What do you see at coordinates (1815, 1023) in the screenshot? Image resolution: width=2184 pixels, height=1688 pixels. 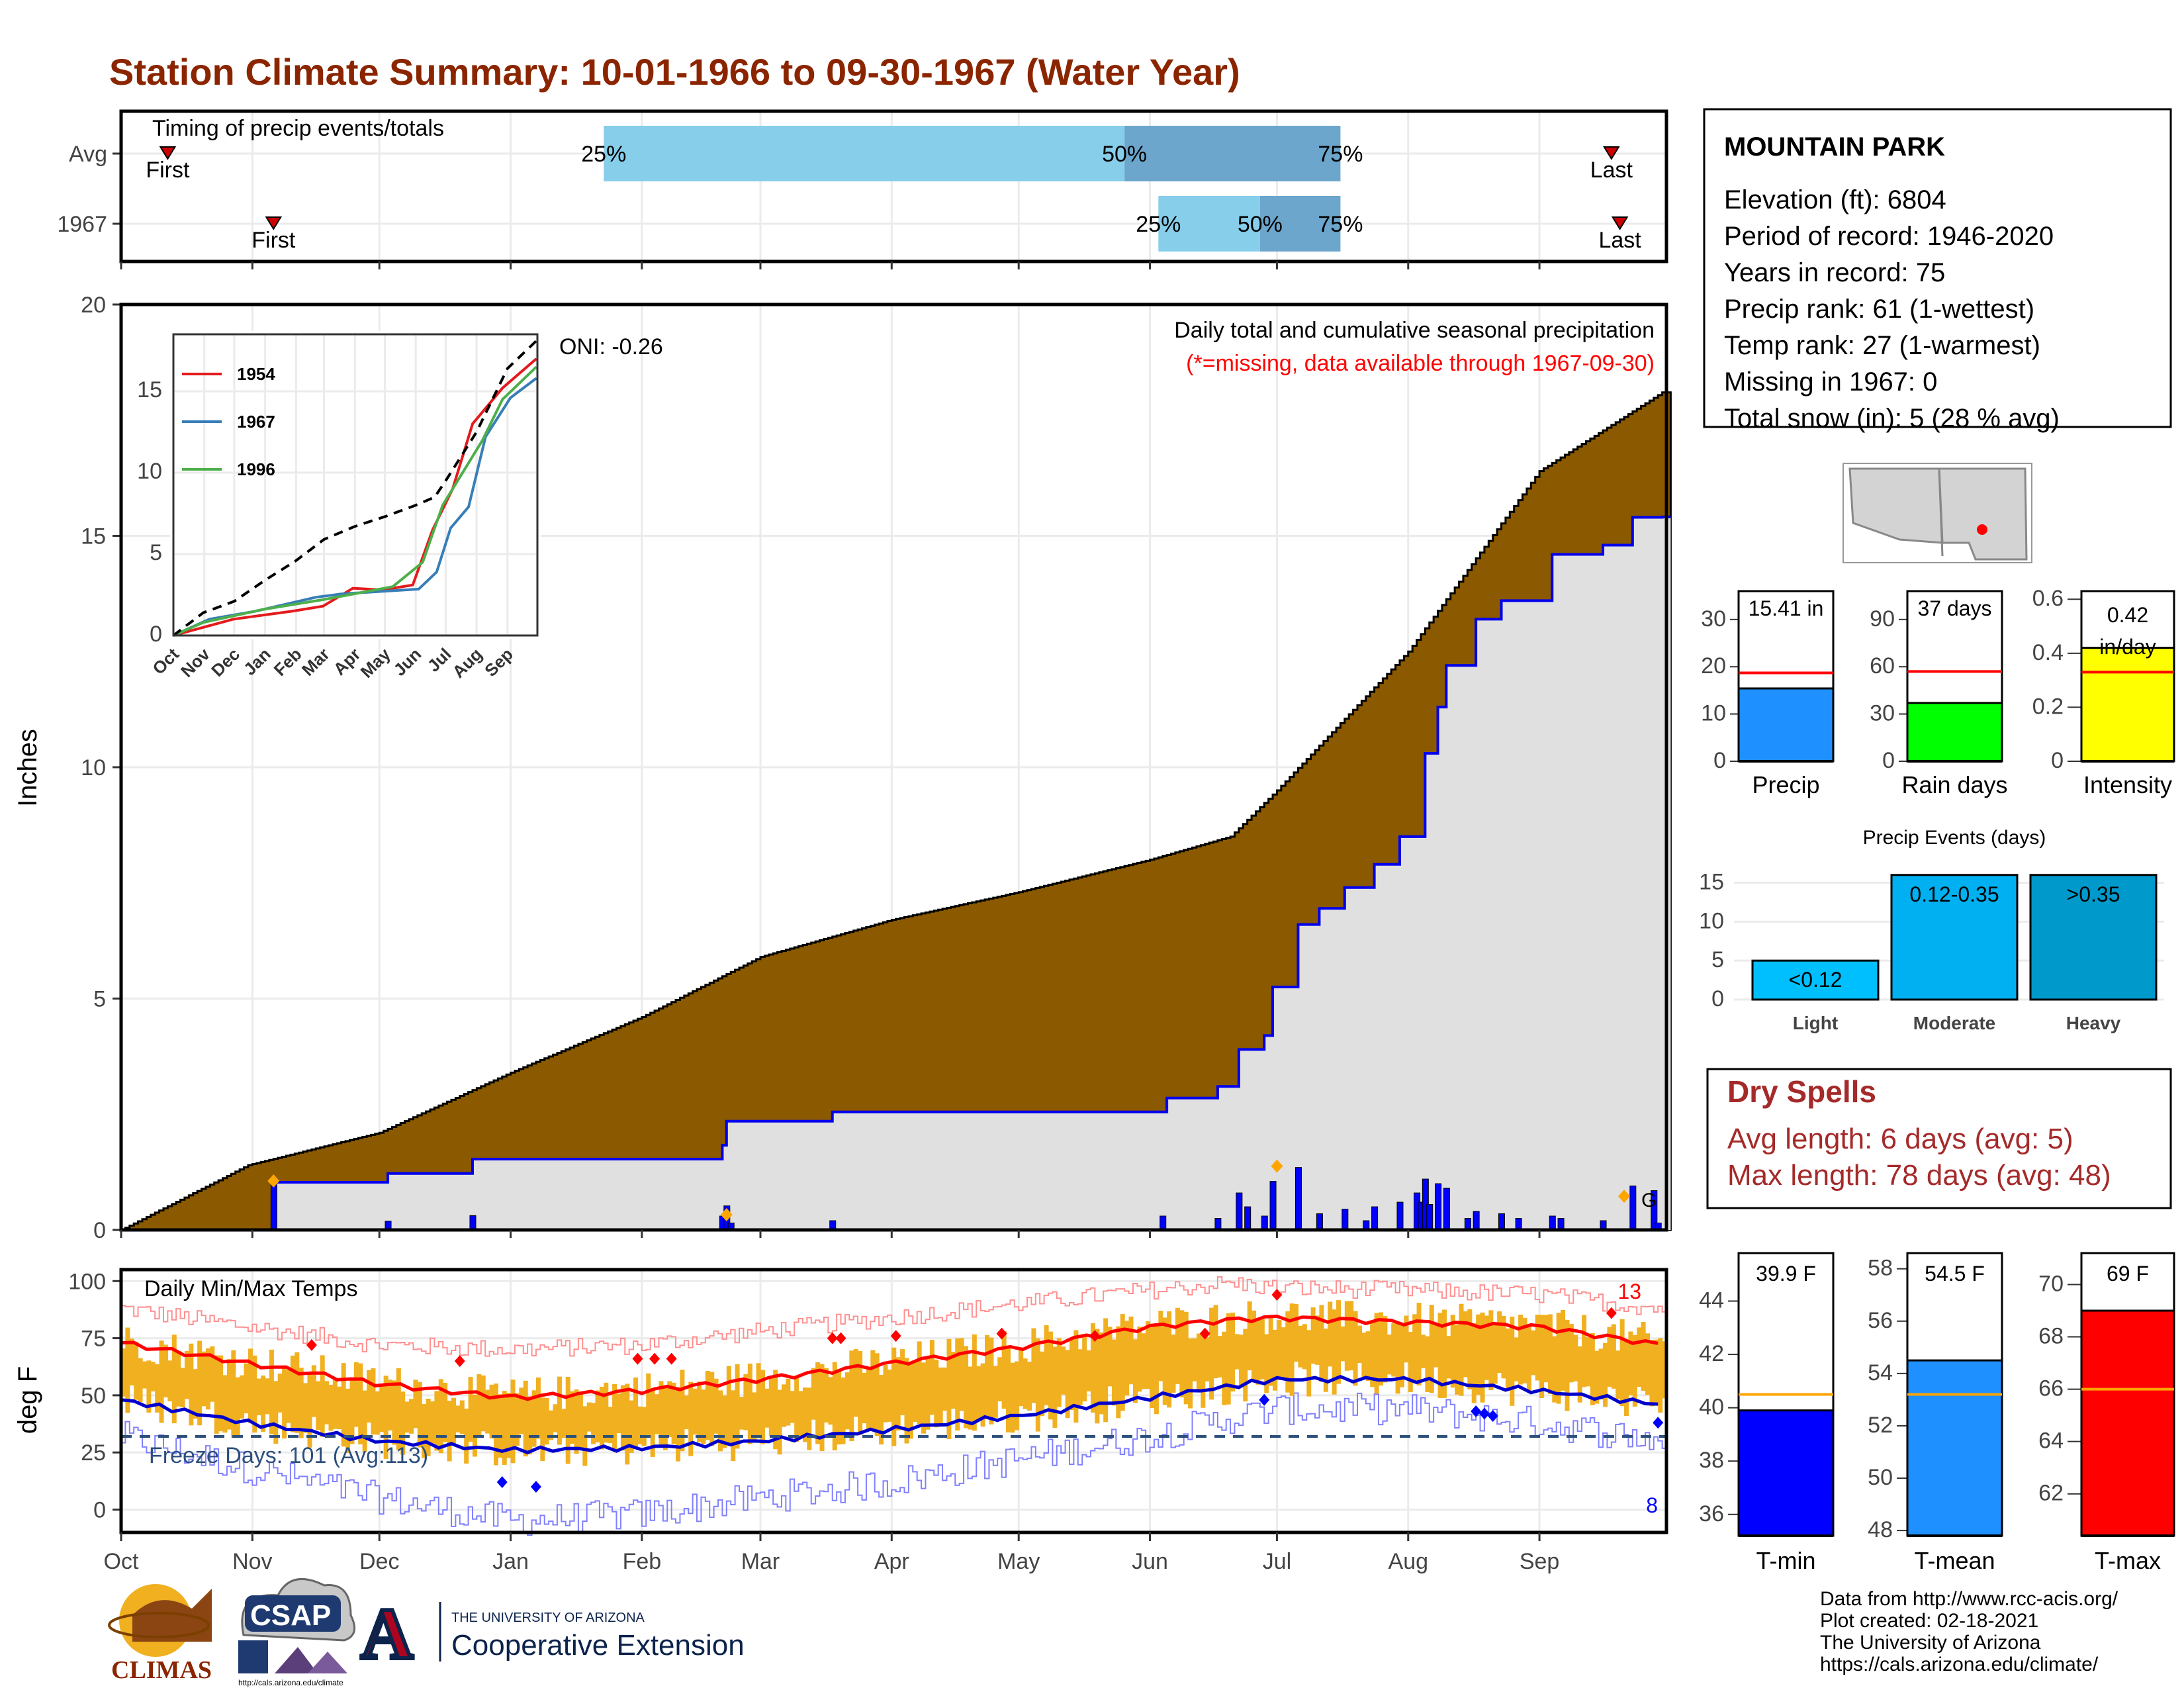 I see `event-bar-label: Light` at bounding box center [1815, 1023].